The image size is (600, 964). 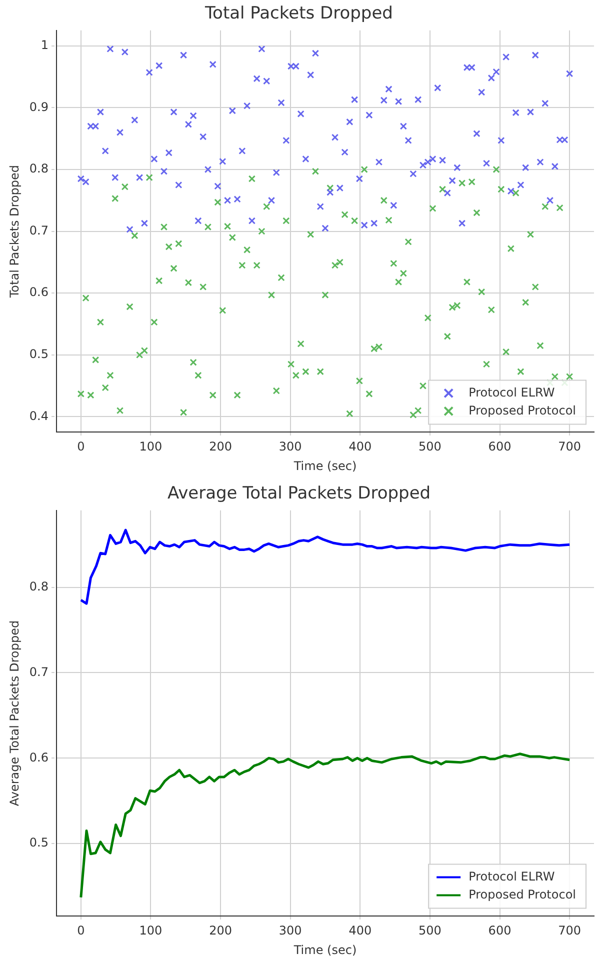 What do you see at coordinates (44, 45) in the screenshot?
I see `y-tick-label: 1` at bounding box center [44, 45].